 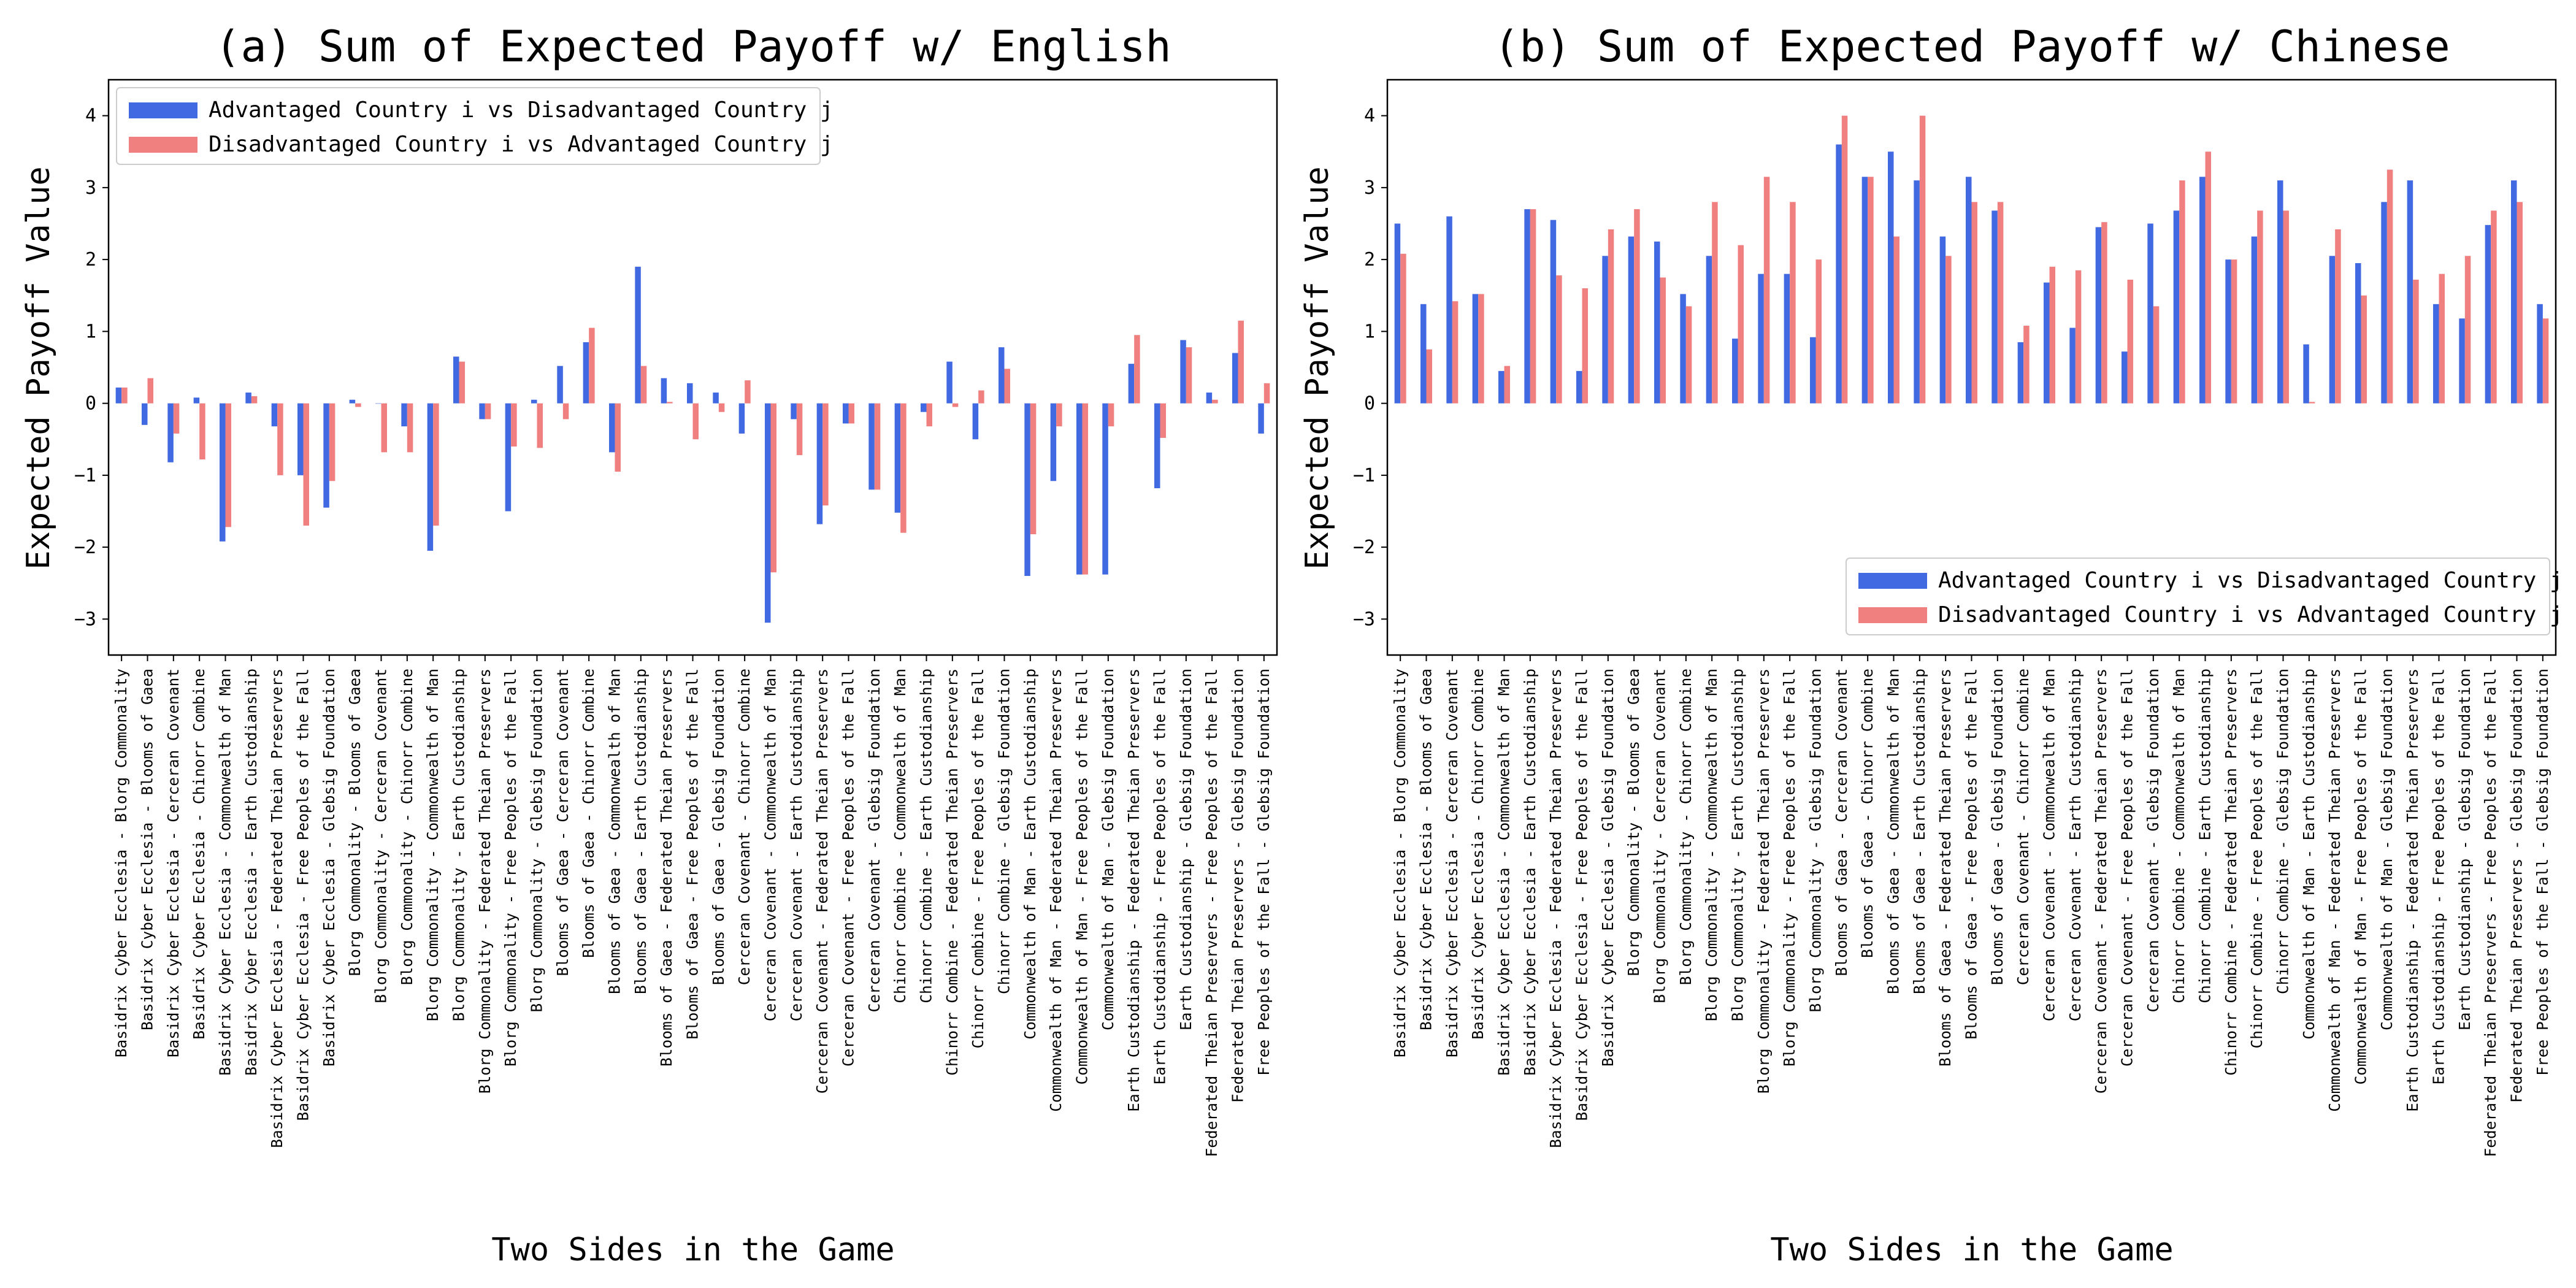 I want to click on x-tick-label: Blorg Commonality - Chinorr Combine, so click(x=407, y=827).